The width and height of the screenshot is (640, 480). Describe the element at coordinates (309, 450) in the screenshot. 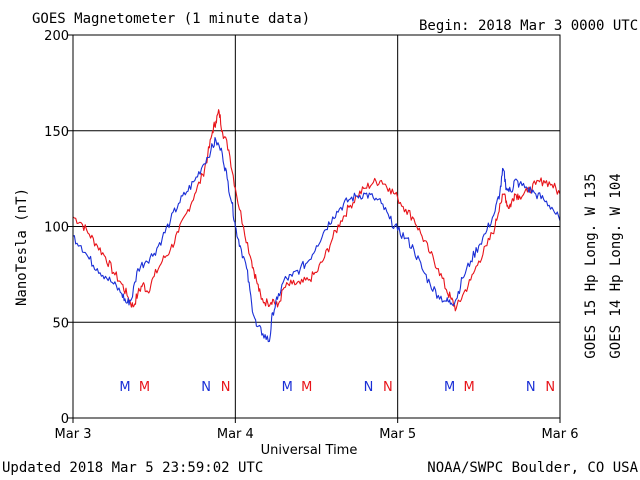

I see `x-axis-label: Universal Time` at that location.